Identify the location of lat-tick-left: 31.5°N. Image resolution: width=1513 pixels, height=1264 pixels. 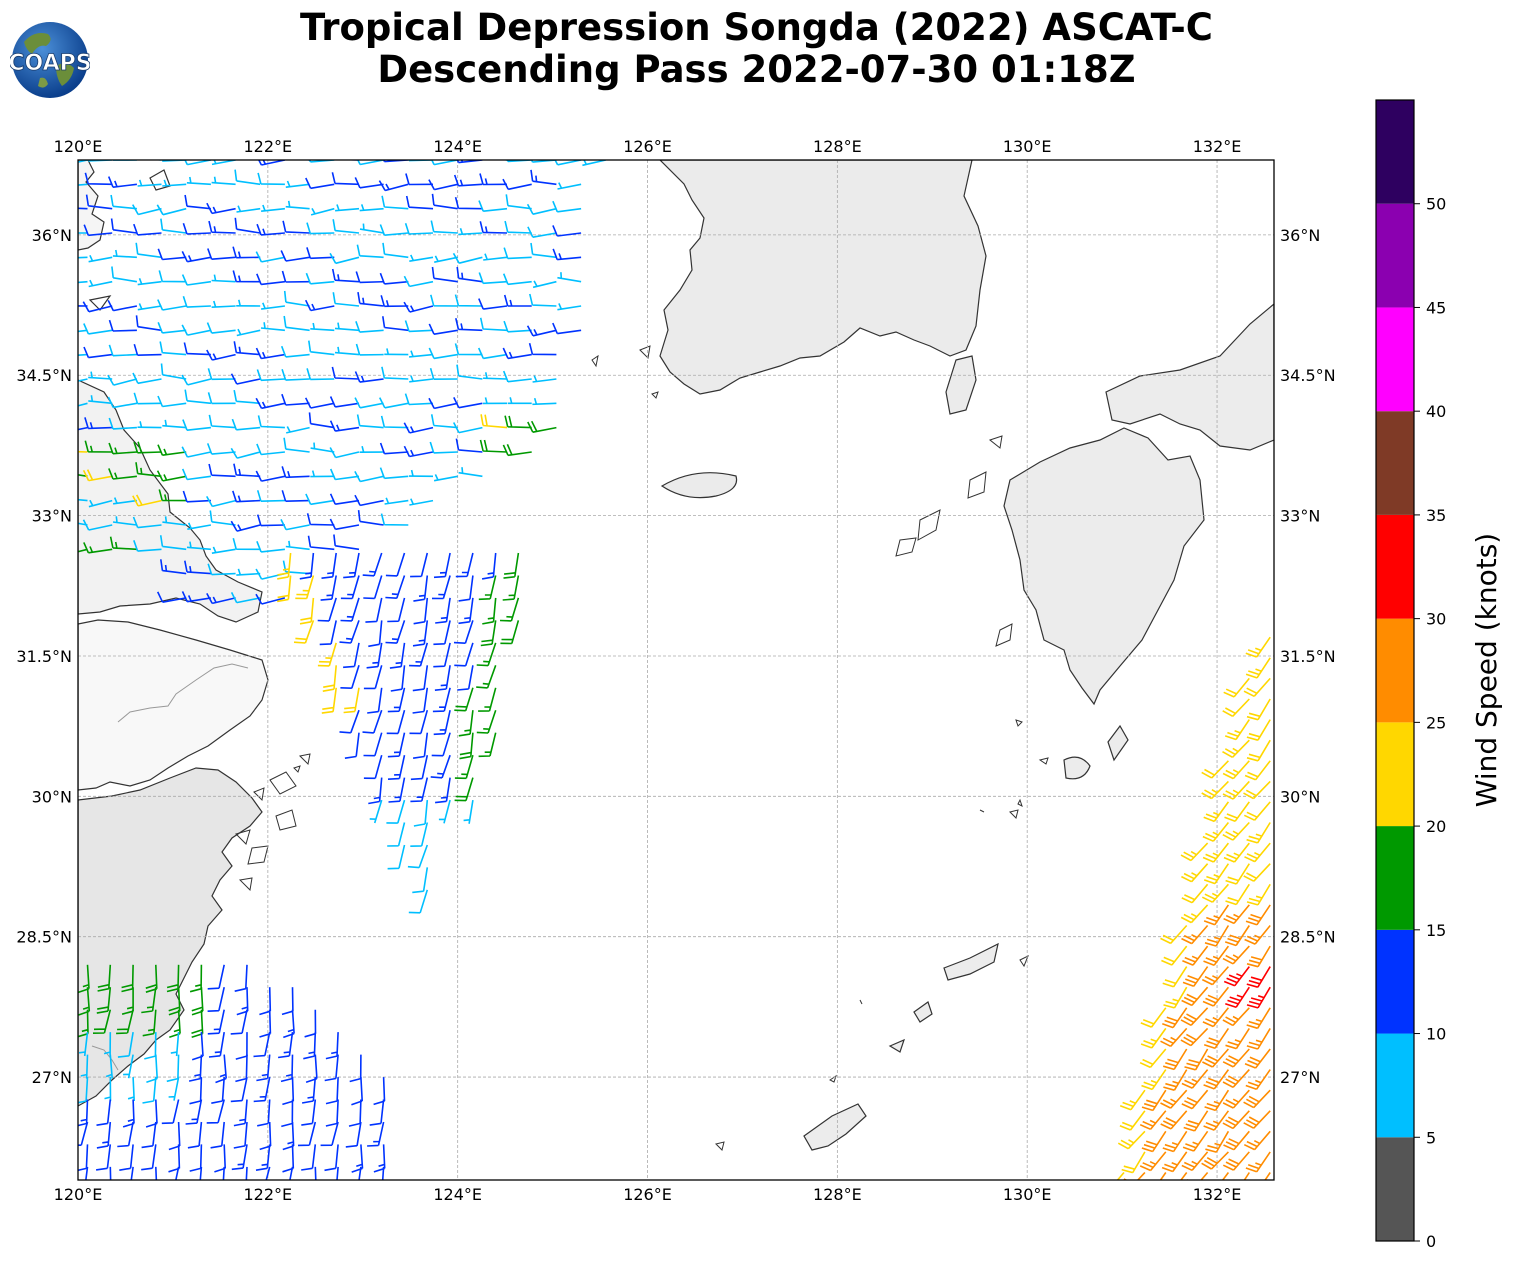
(44, 656).